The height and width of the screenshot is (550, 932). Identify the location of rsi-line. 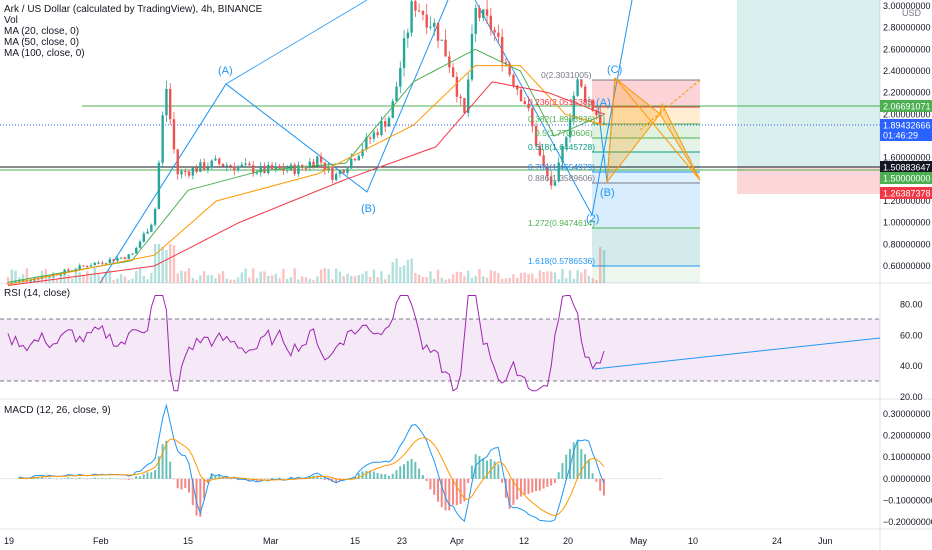
(306, 343).